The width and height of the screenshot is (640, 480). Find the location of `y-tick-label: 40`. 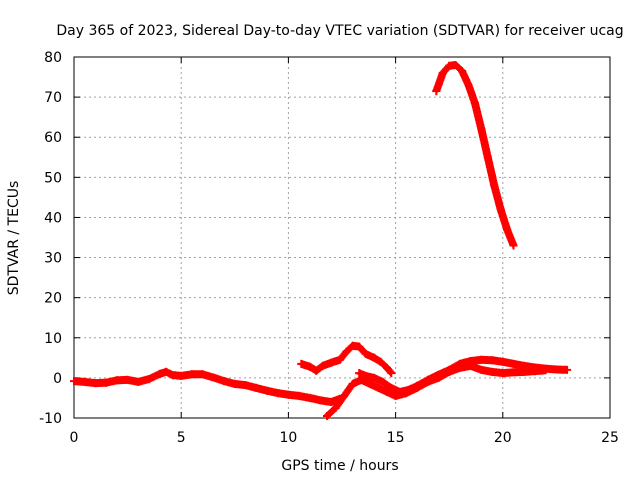

y-tick-label: 40 is located at coordinates (53, 218).